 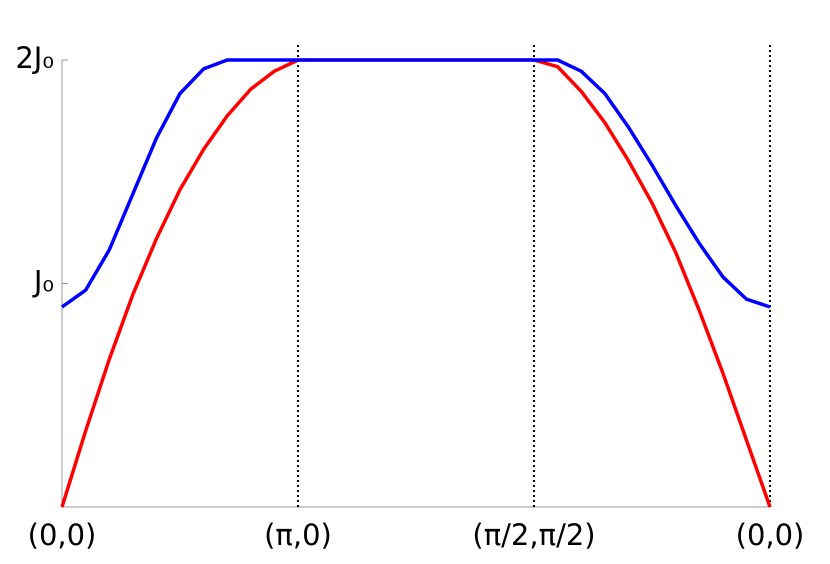 I want to click on y-tick-label: 2J₀, so click(x=34, y=58).